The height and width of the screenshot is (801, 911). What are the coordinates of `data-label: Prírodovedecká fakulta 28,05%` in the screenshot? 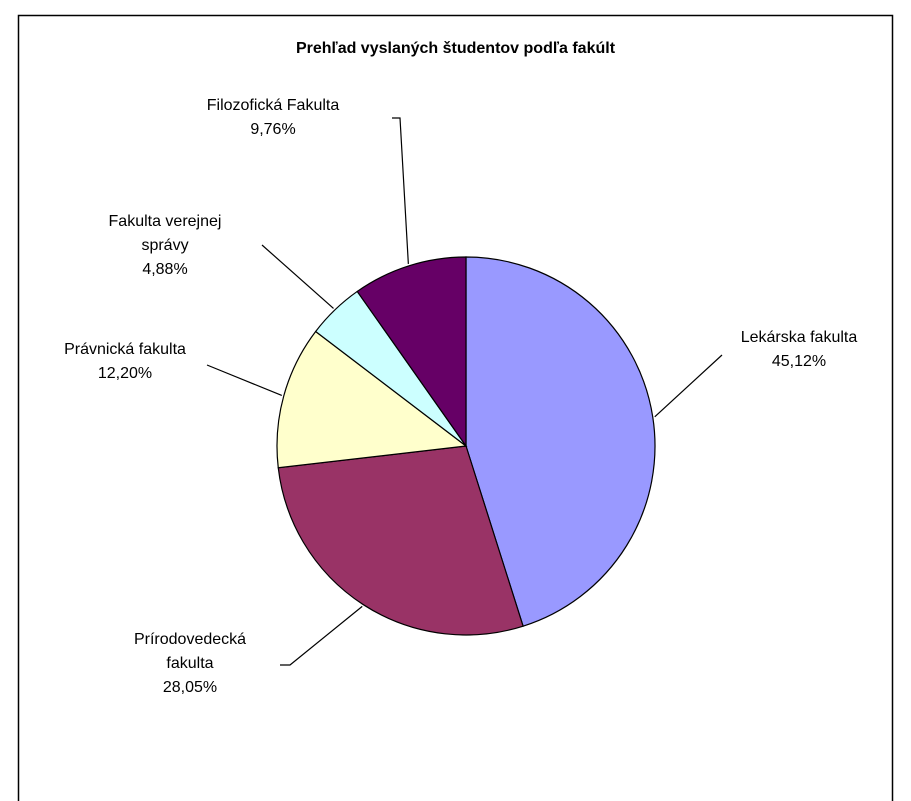 It's located at (190, 664).